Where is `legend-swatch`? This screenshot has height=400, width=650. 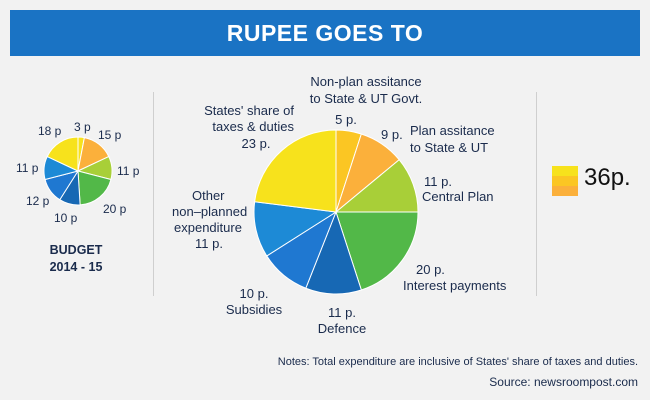 legend-swatch is located at coordinates (565, 181).